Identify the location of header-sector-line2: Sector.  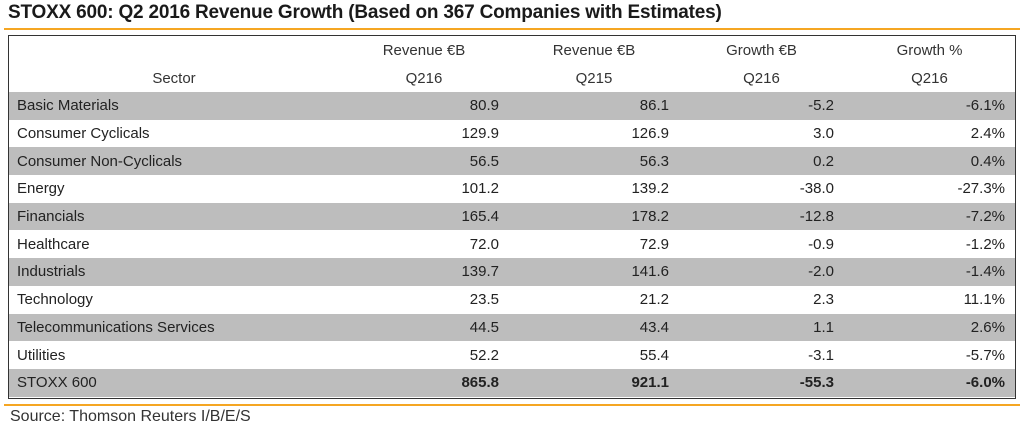
(174, 78).